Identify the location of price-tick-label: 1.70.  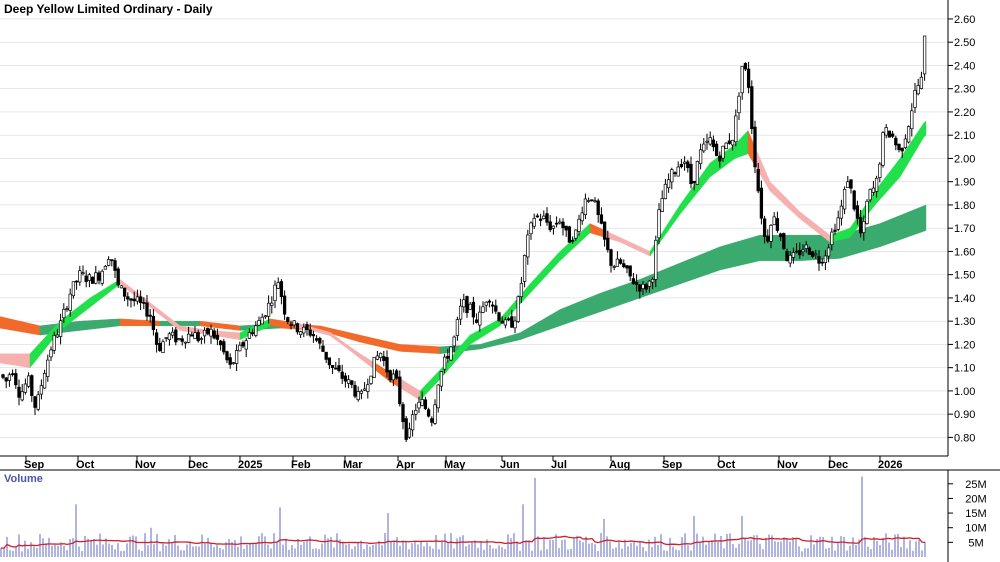
(964, 229).